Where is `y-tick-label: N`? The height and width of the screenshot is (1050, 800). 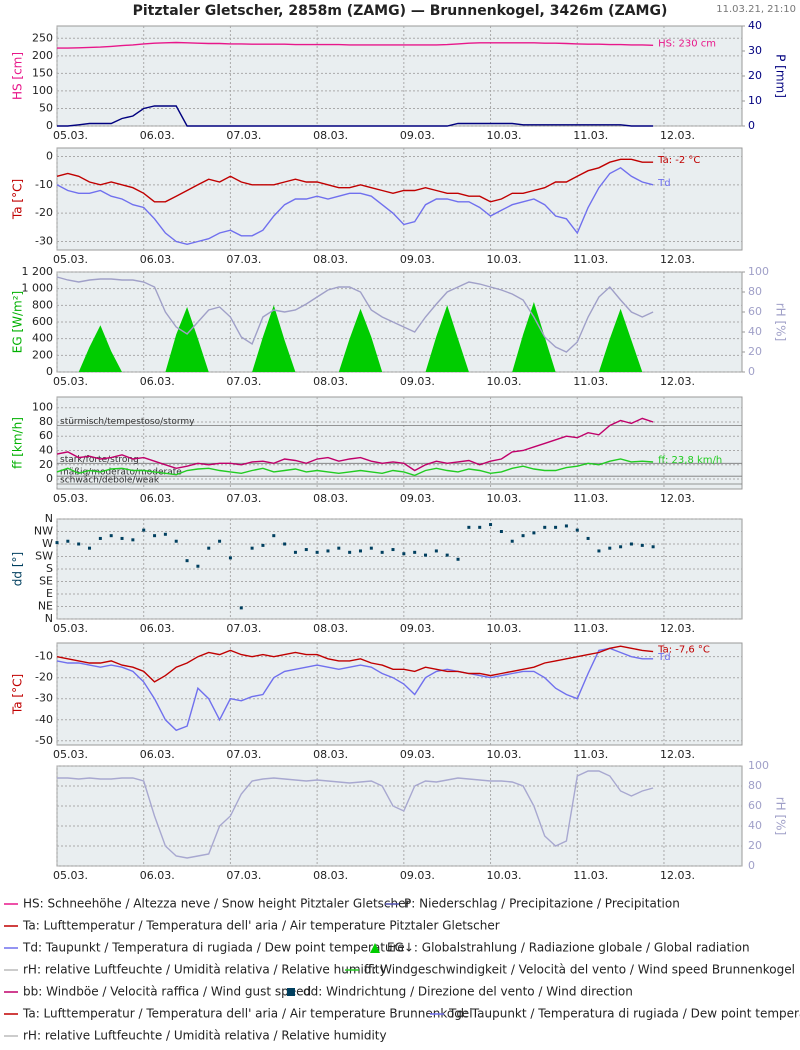 y-tick-label: N is located at coordinates (49, 618).